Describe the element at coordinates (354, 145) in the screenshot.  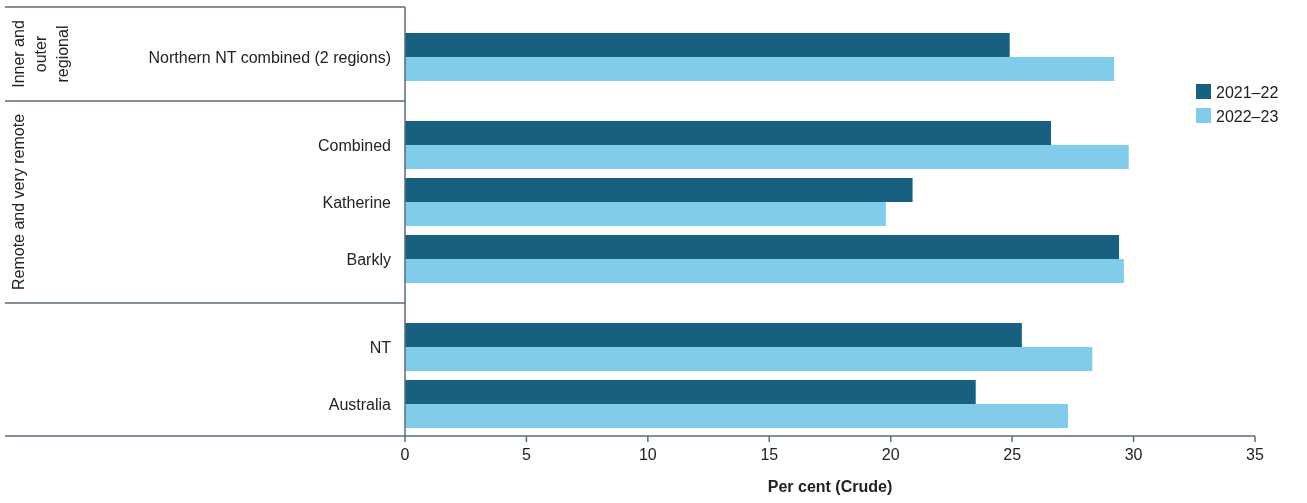
I see `y-tick-label: Combined` at that location.